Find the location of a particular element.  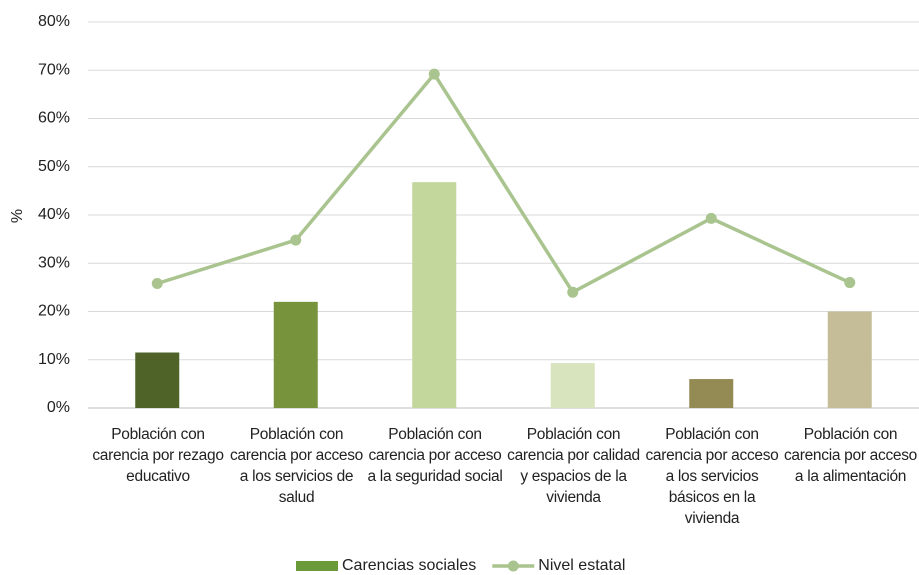

y-tick-label: 40% is located at coordinates (54, 214).